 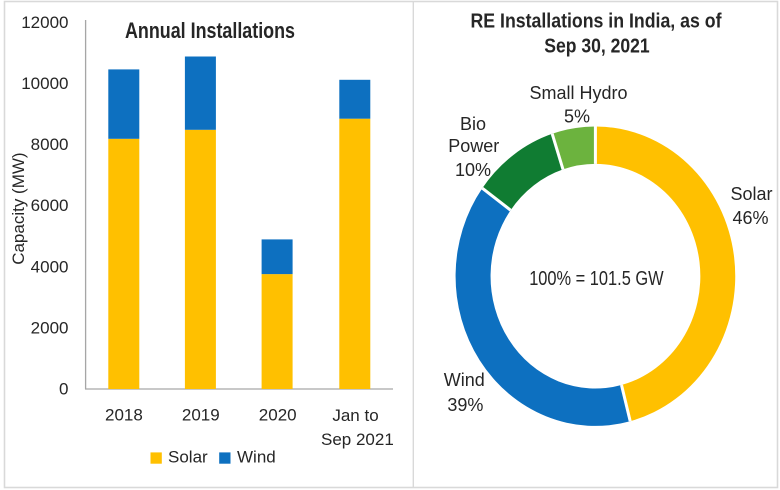 What do you see at coordinates (124, 414) in the screenshot?
I see `svg-text: 2018` at bounding box center [124, 414].